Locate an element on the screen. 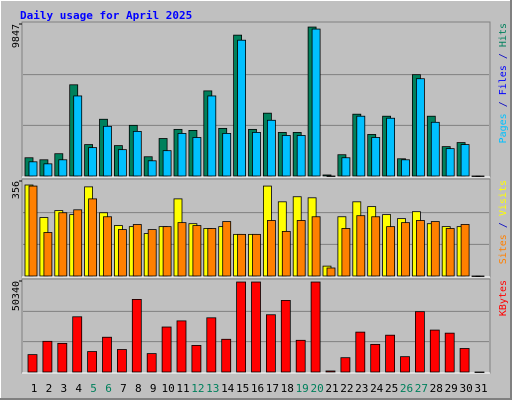 The width and height of the screenshot is (512, 400). y-tick-label: 9847 is located at coordinates (16, 36).